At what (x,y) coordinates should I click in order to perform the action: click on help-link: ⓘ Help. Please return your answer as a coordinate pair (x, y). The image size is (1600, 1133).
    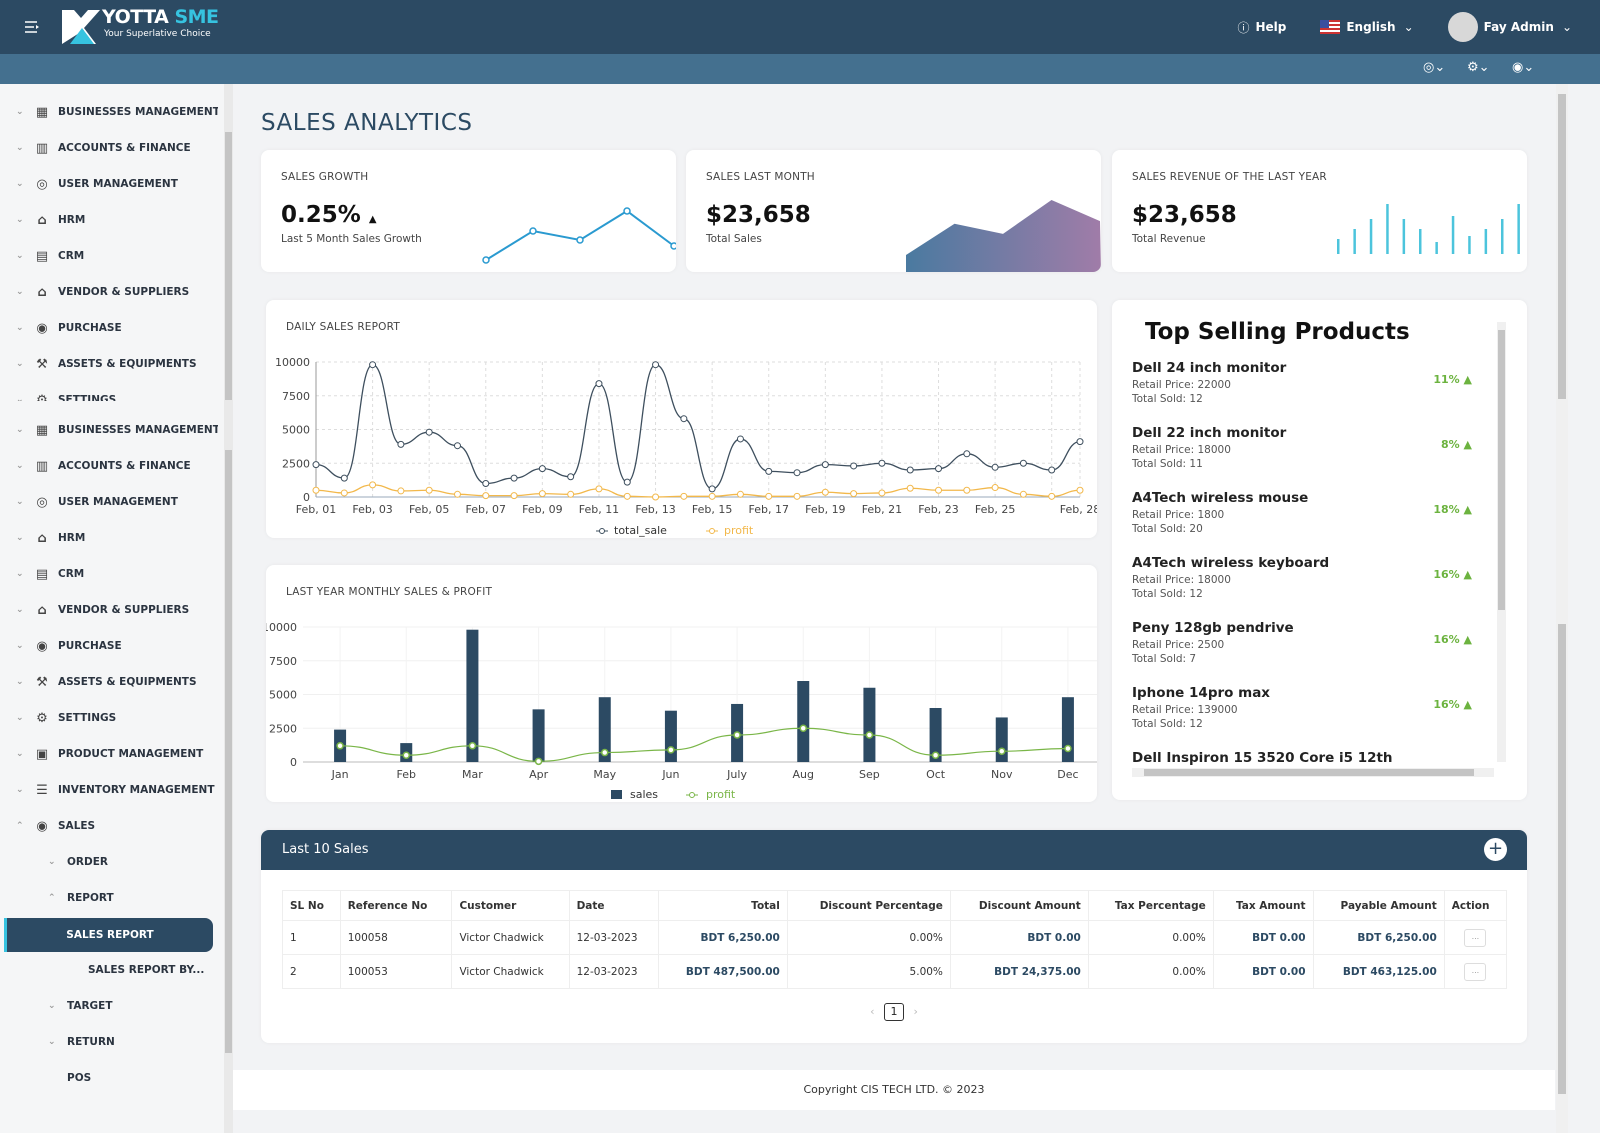
    Looking at the image, I should click on (1261, 27).